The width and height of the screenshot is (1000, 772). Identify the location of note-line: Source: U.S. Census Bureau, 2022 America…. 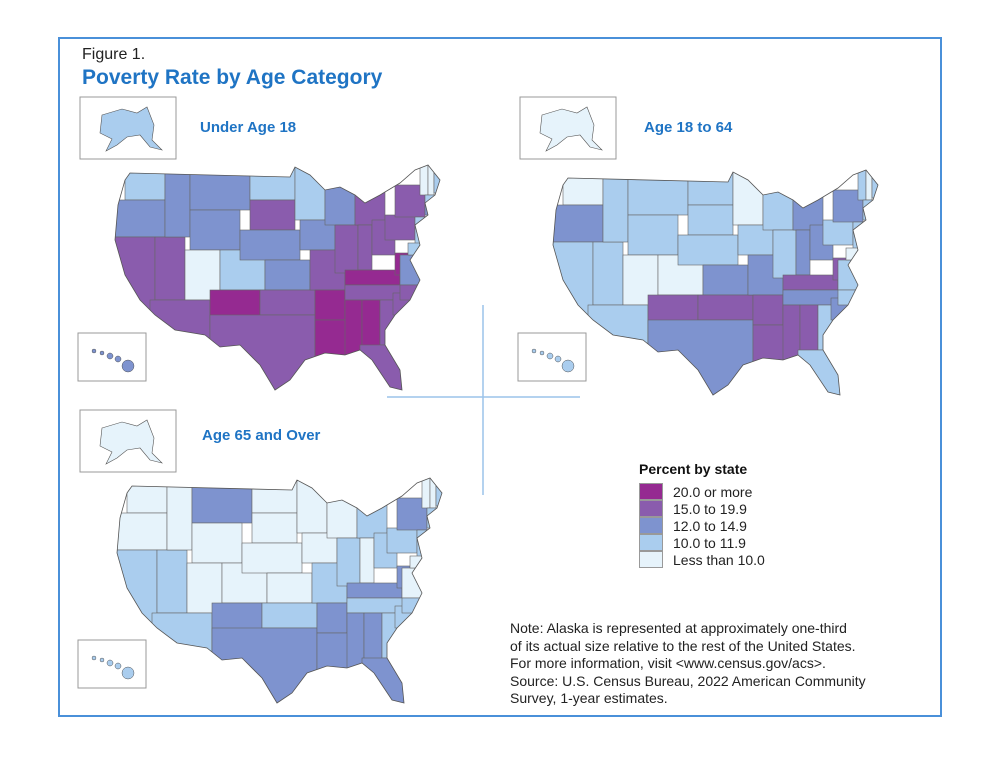
(688, 680).